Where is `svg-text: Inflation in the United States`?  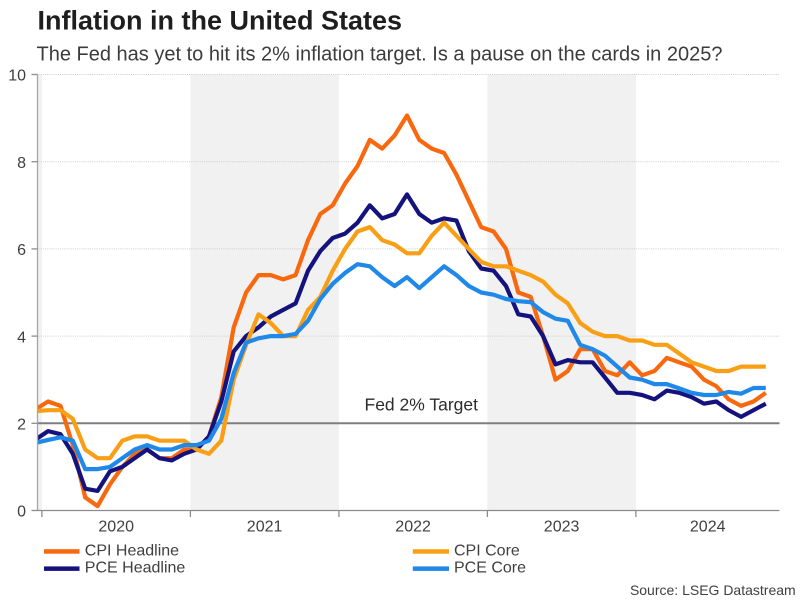
svg-text: Inflation in the United States is located at coordinates (220, 21).